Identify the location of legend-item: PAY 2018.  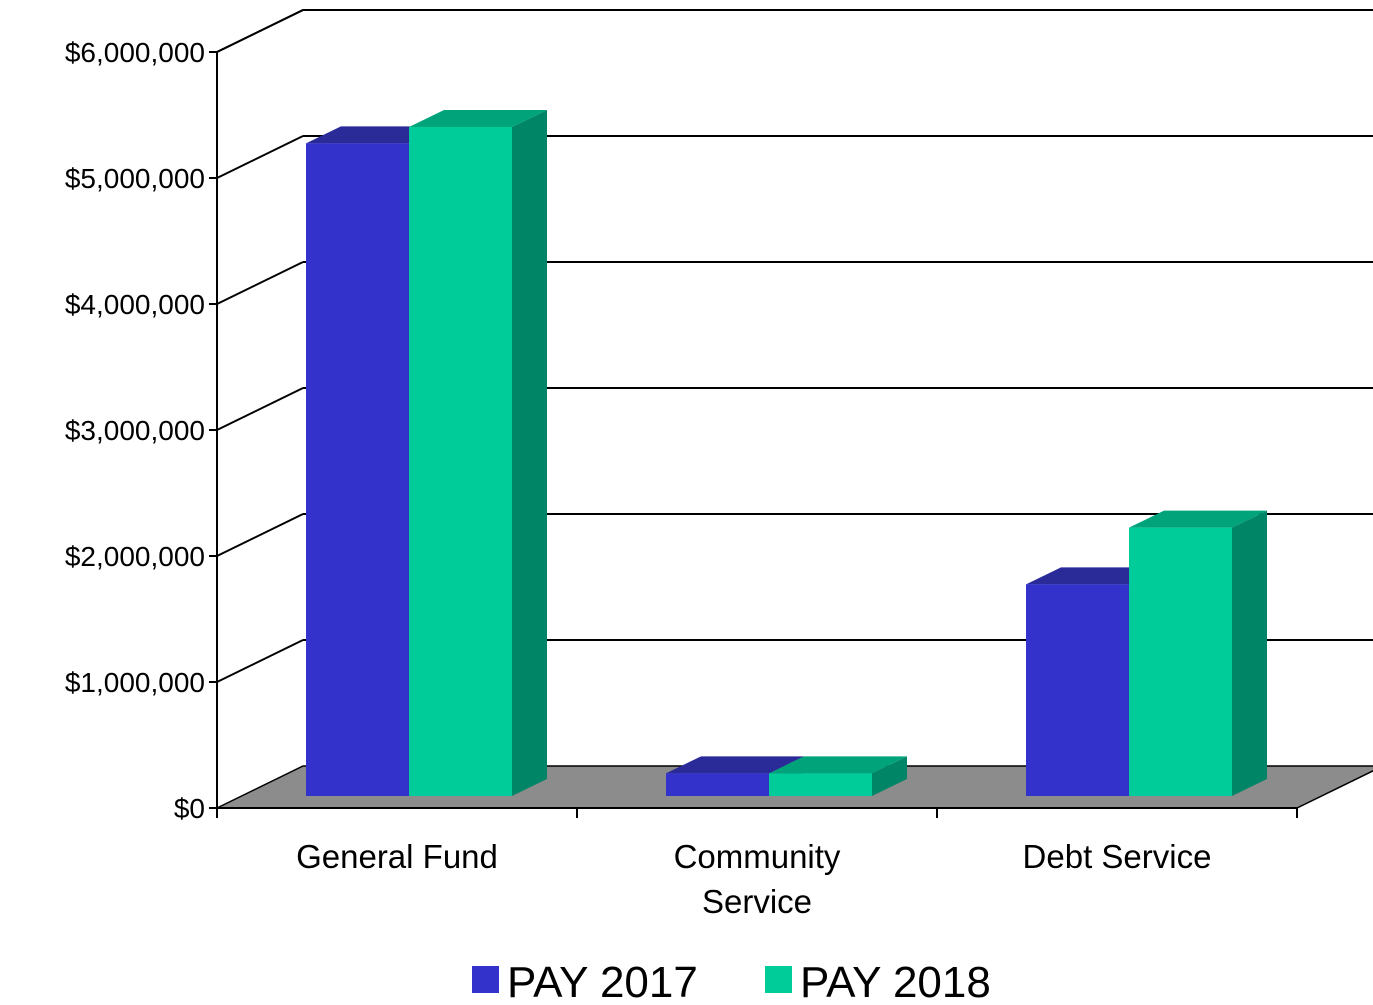
(878, 981).